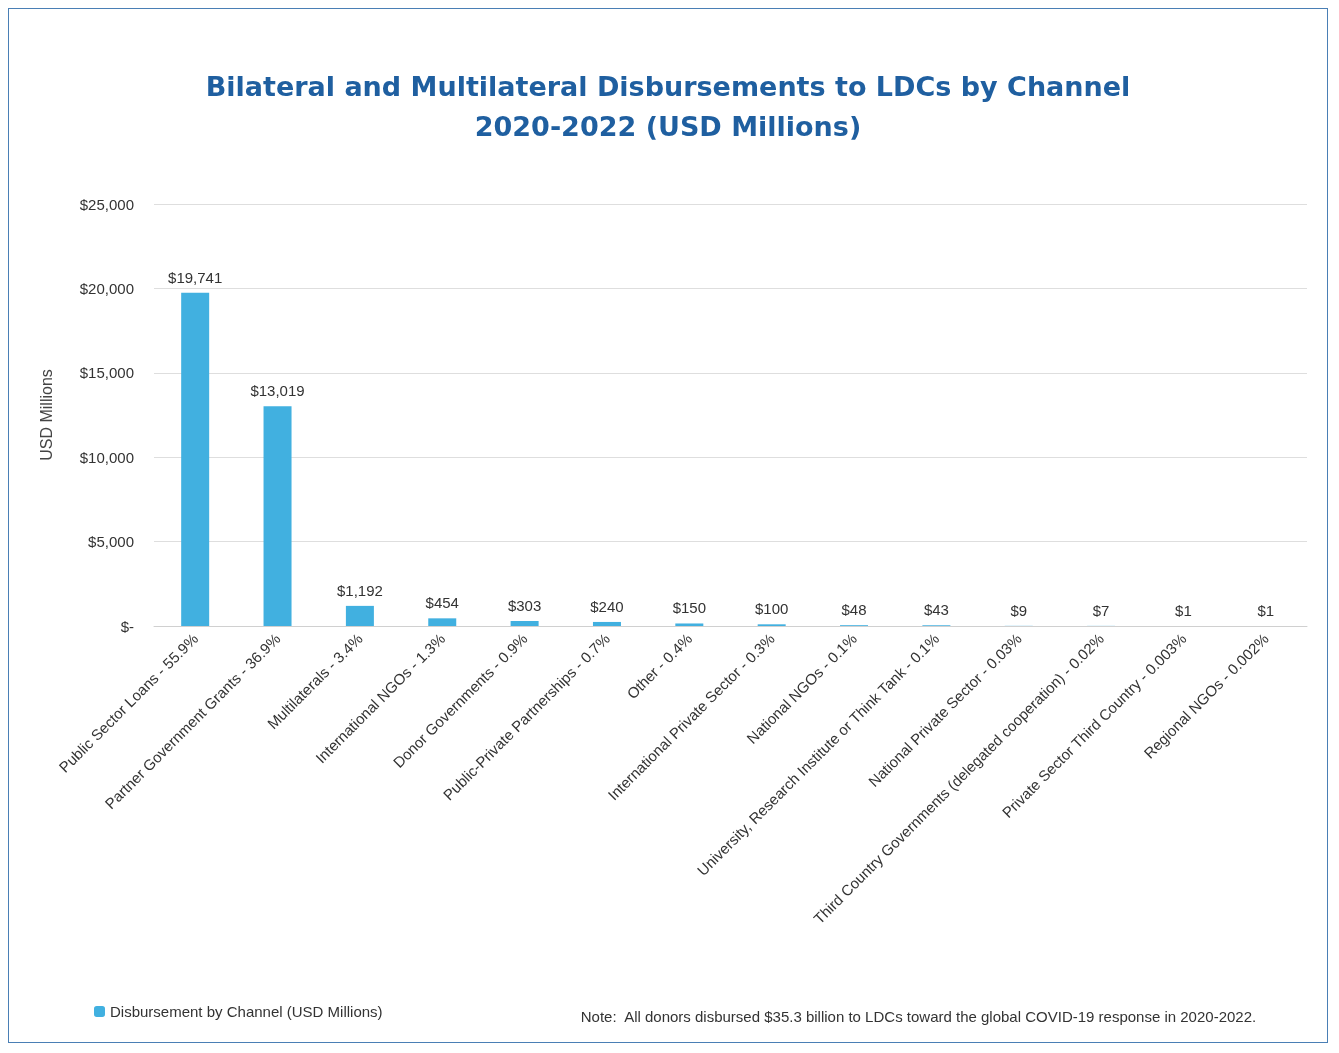  What do you see at coordinates (359, 590) in the screenshot?
I see `data-label: $1,192` at bounding box center [359, 590].